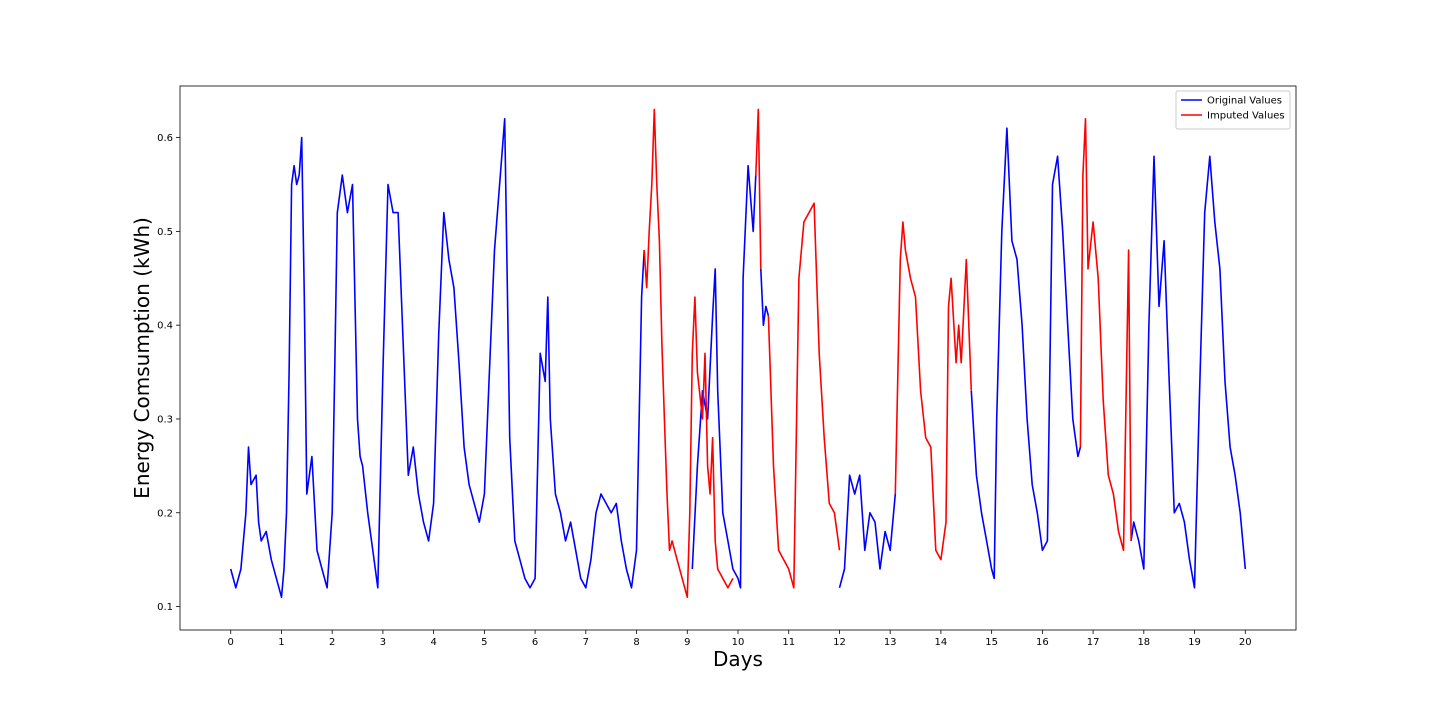  What do you see at coordinates (165, 232) in the screenshot?
I see `y-tick-label: 0.5` at bounding box center [165, 232].